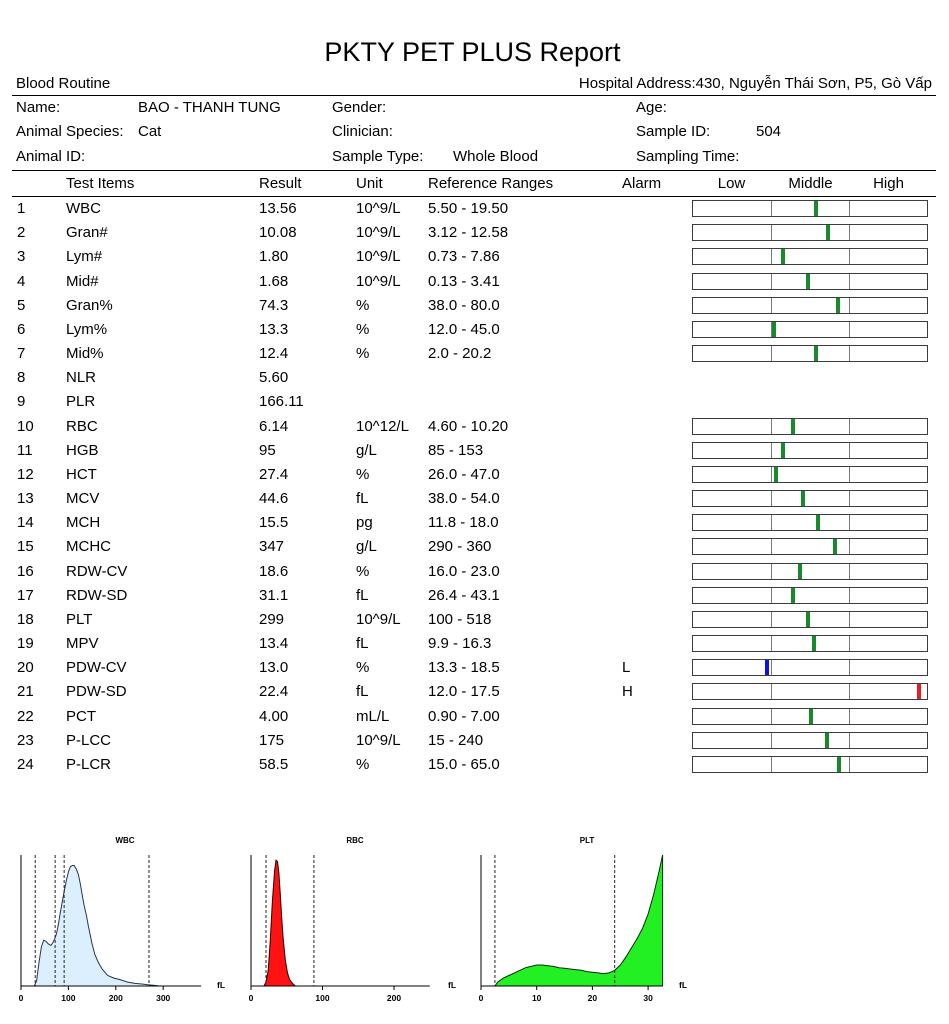 The width and height of the screenshot is (949, 1024). Describe the element at coordinates (274, 571) in the screenshot. I see `test-result: 18.6` at that location.